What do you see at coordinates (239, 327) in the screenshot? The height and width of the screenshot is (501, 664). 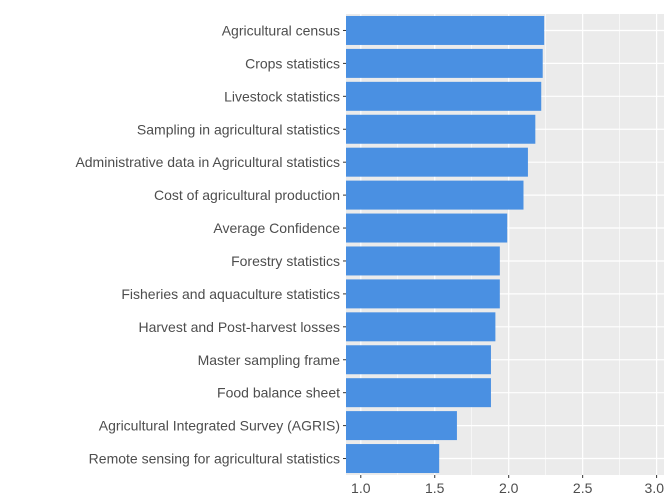 I see `y-tick-label: Harvest and Post-harvest losses` at bounding box center [239, 327].